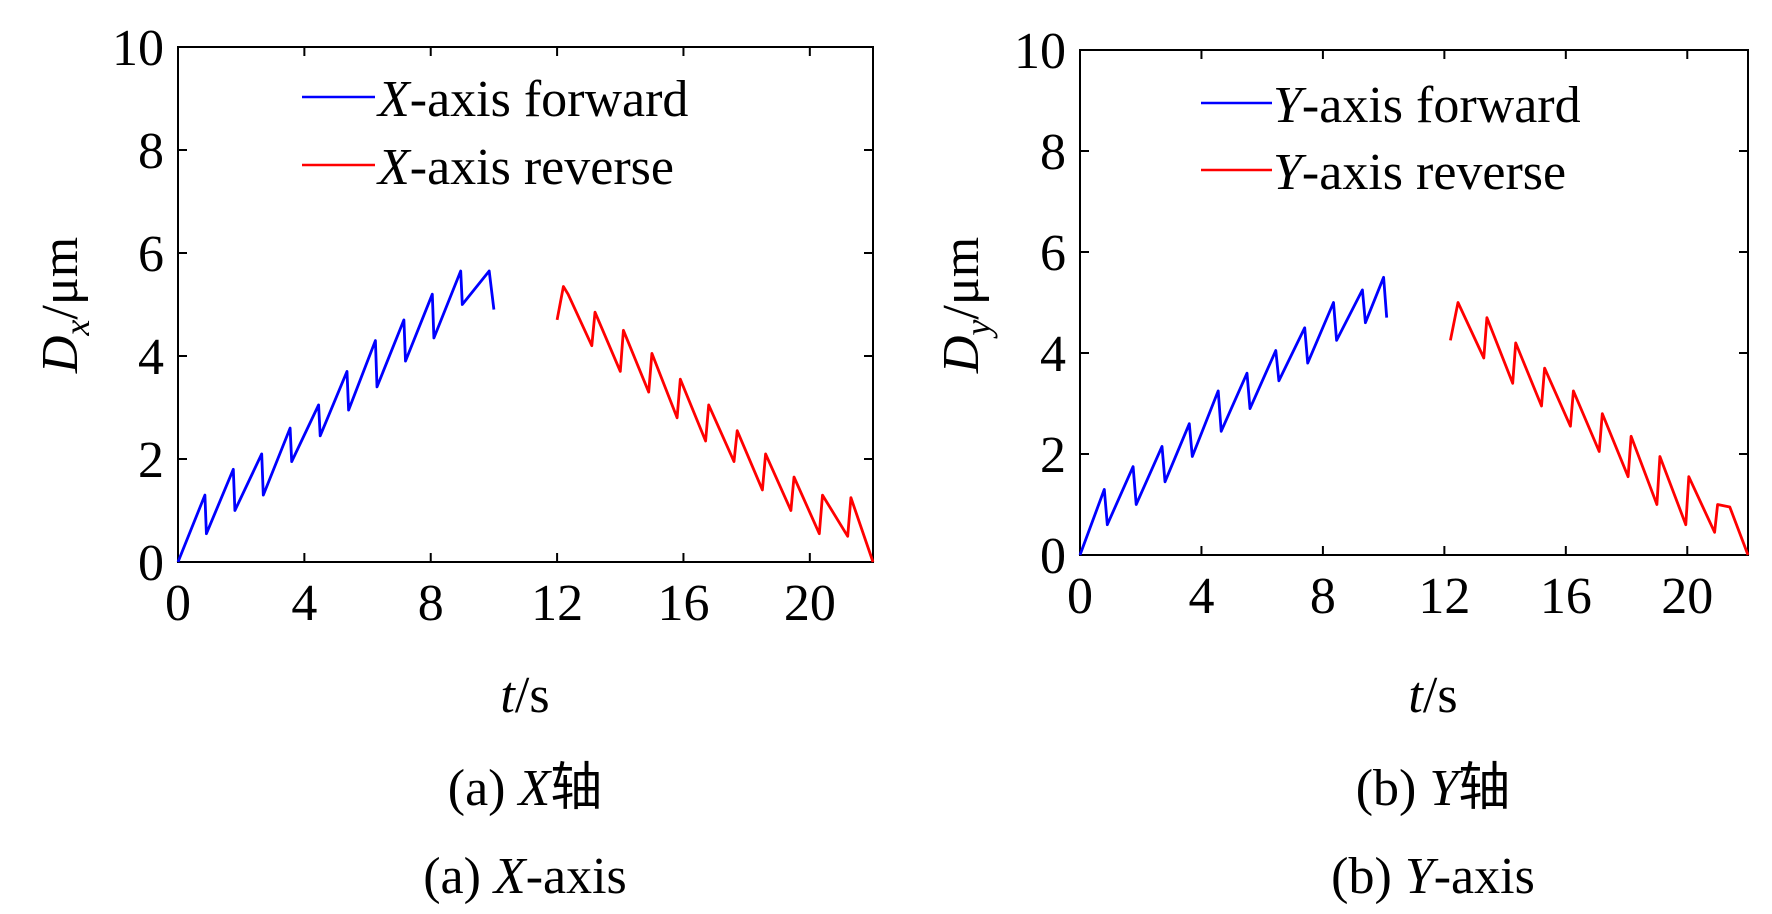 This screenshot has width=1772, height=914. What do you see at coordinates (532, 99) in the screenshot?
I see `legend-label-forward: X-axis forward` at bounding box center [532, 99].